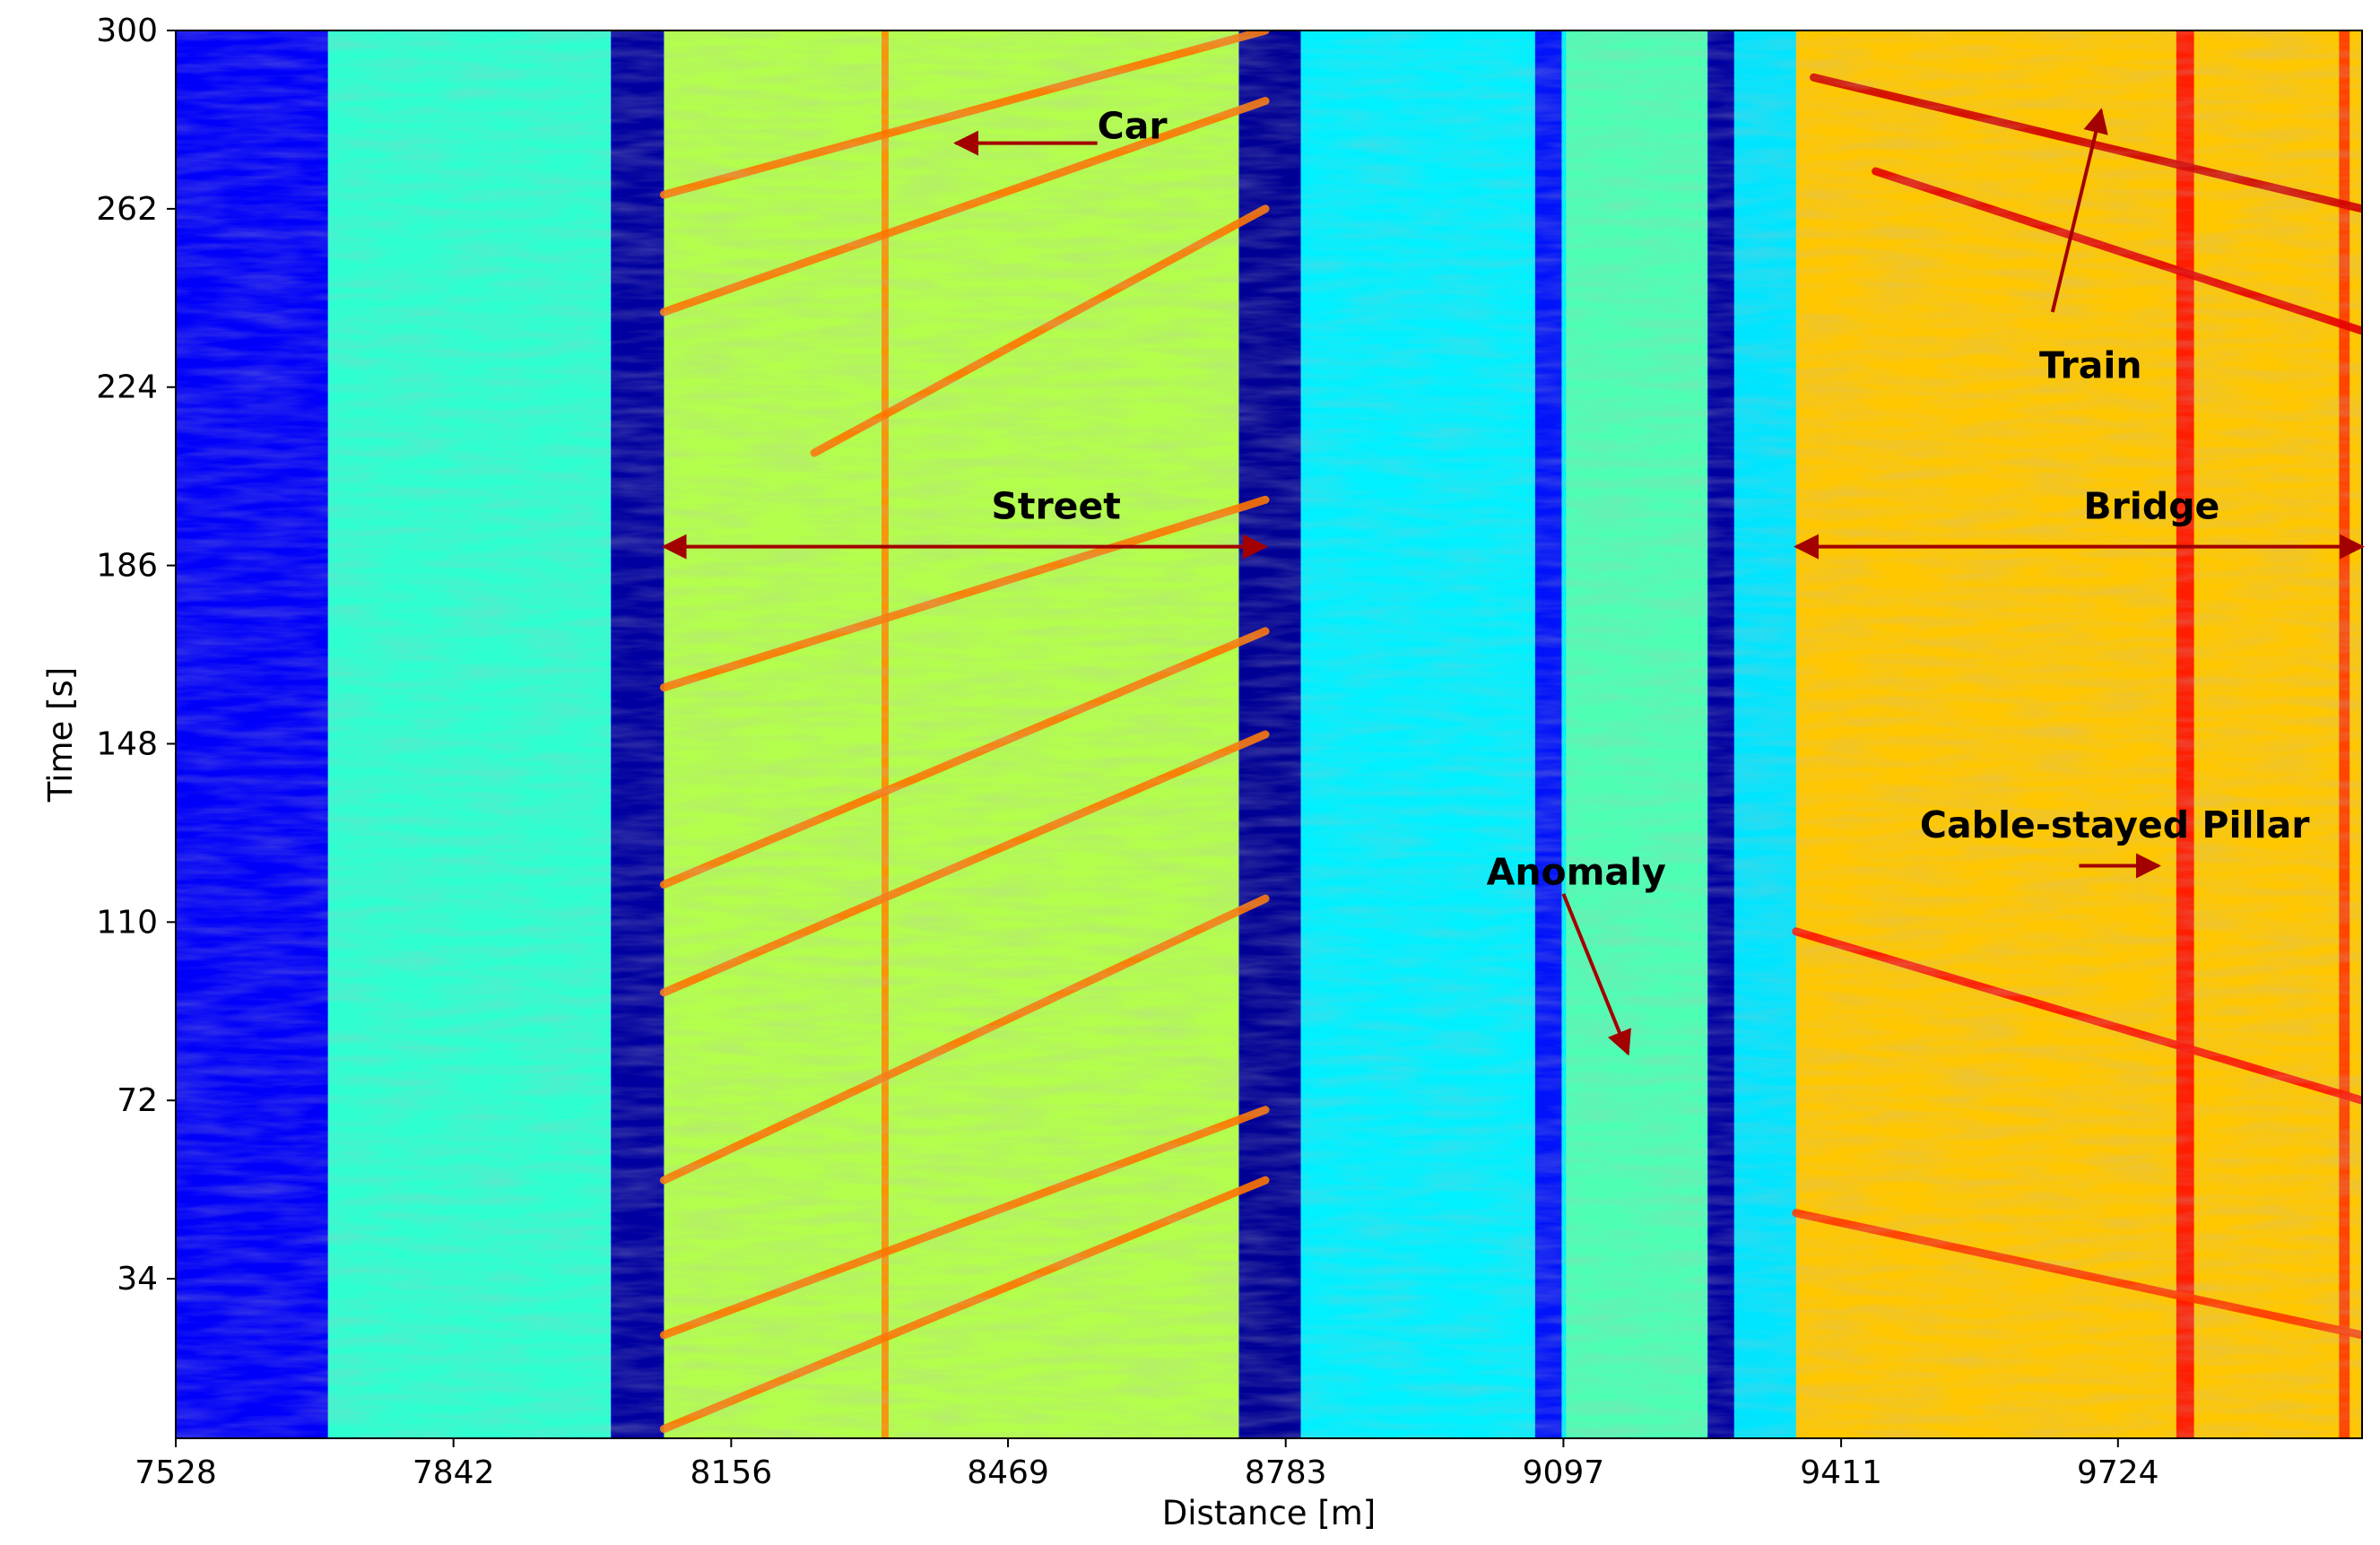 This screenshot has width=2380, height=1545. Describe the element at coordinates (1269, 1513) in the screenshot. I see `x-axis-label: Distance [m]` at that location.